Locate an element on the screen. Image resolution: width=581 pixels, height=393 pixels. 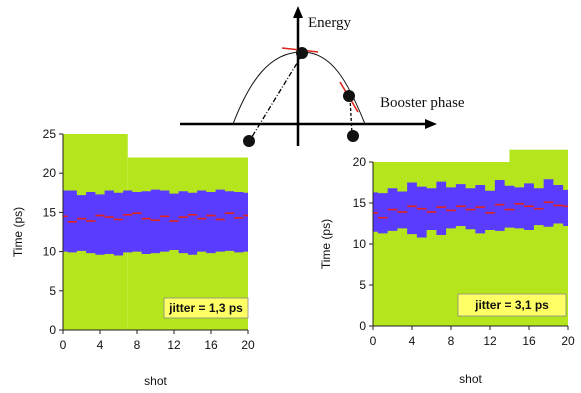
crest-point is located at coordinates (302, 53).